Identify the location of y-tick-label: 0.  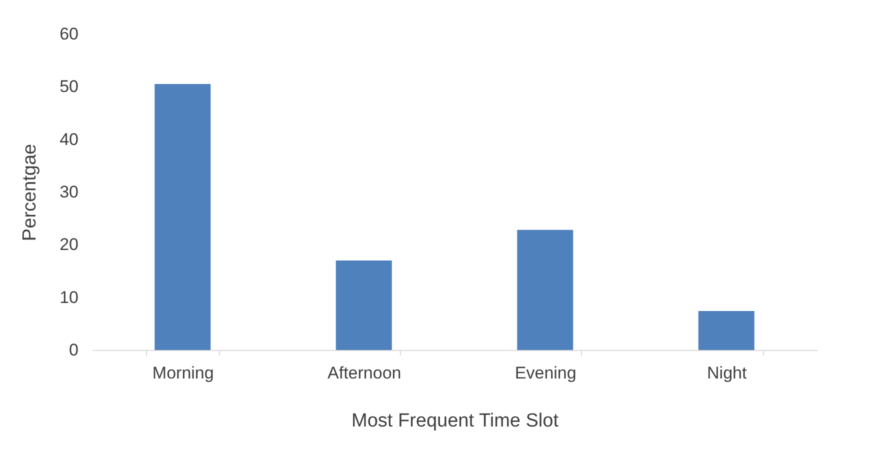
(73, 350).